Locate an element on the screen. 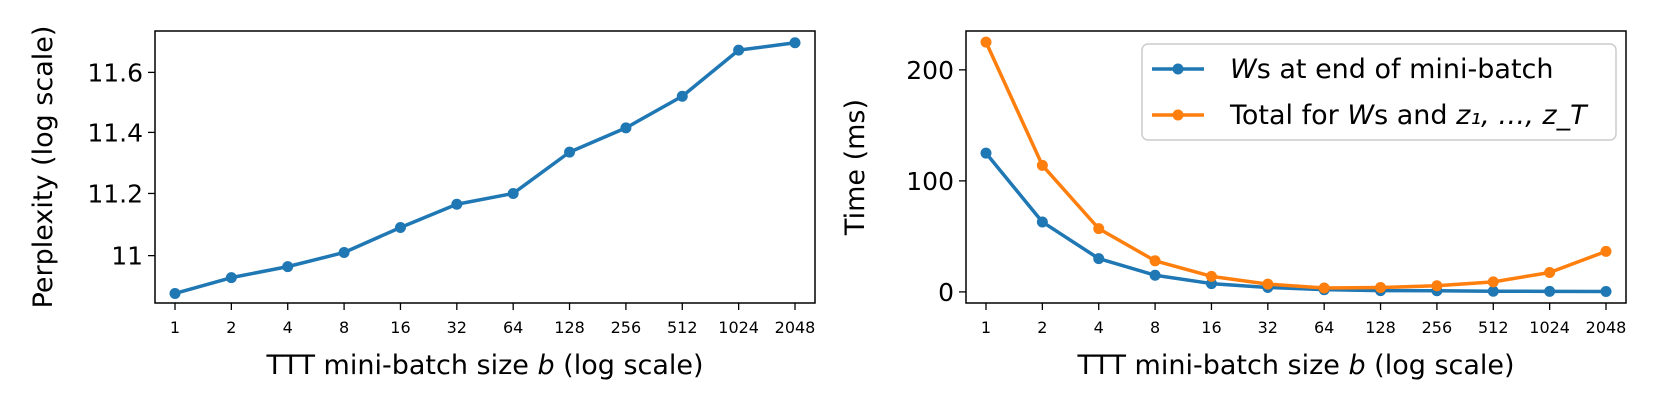 The width and height of the screenshot is (1661, 415). y-tick-label: 11 is located at coordinates (127, 256).